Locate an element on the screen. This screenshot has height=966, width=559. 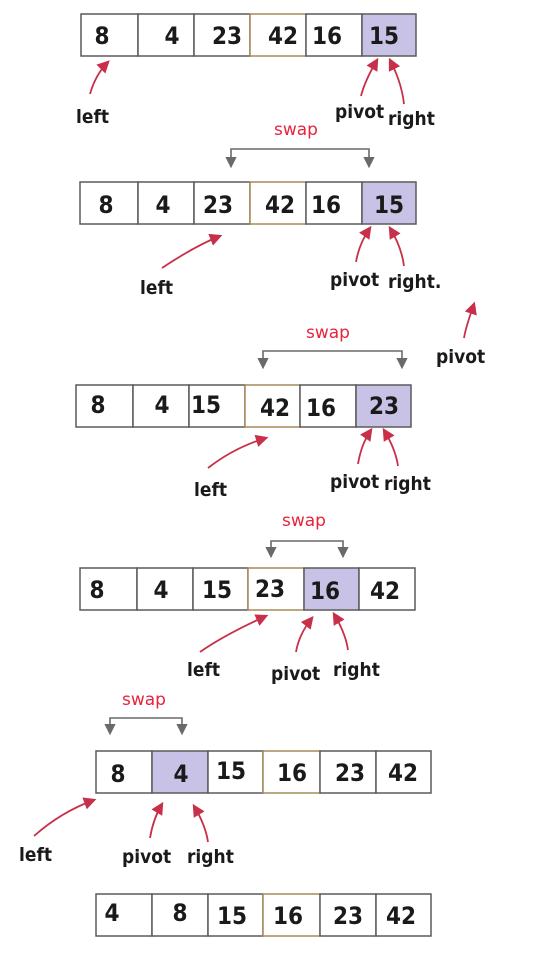
stray-pivot-label: pivot is located at coordinates (460, 357).